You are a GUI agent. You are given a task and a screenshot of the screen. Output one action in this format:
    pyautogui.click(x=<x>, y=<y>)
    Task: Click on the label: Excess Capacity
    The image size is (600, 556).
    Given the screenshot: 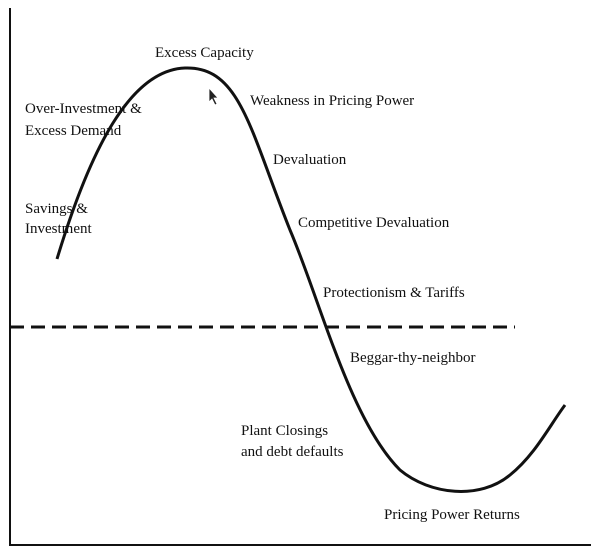 What is the action you would take?
    pyautogui.click(x=204, y=53)
    